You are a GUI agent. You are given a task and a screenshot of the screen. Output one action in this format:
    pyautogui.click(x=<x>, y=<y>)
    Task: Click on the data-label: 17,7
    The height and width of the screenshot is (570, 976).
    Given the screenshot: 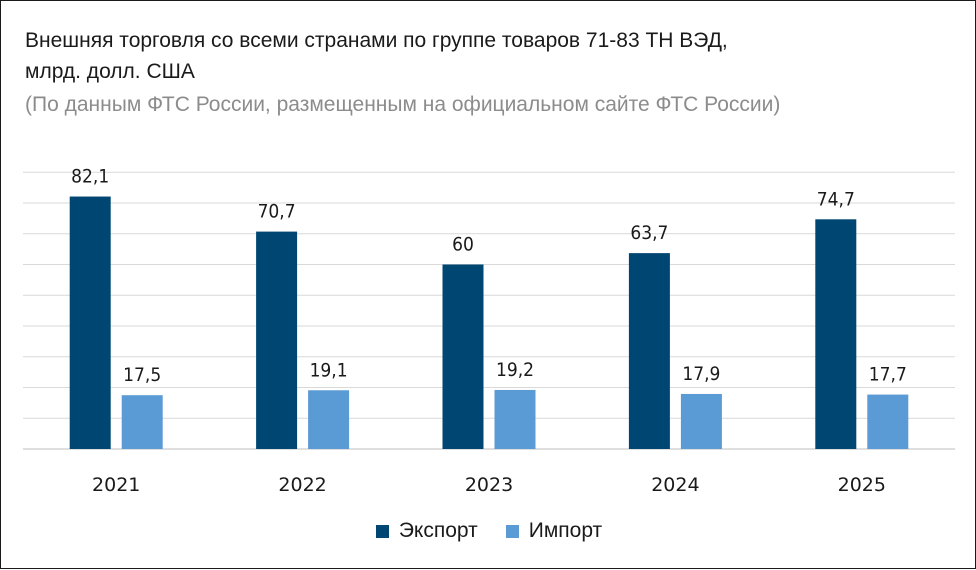 What is the action you would take?
    pyautogui.click(x=888, y=375)
    